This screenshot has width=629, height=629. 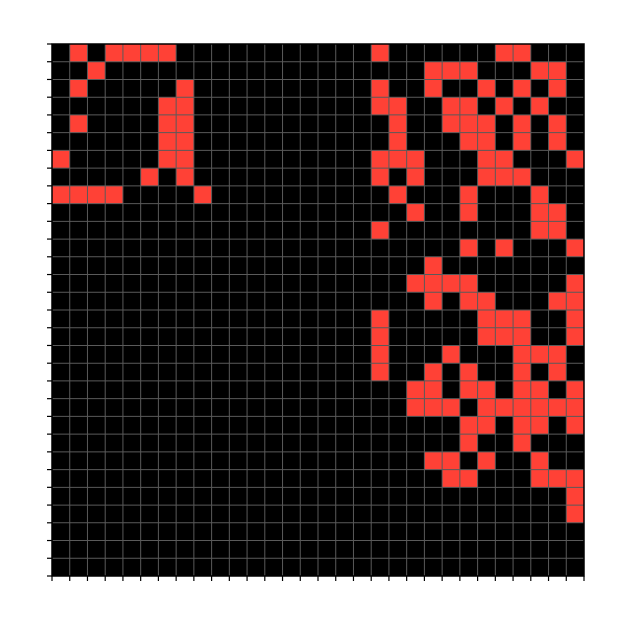 What do you see at coordinates (539, 194) in the screenshot?
I see `cell-on-r8-c27` at bounding box center [539, 194].